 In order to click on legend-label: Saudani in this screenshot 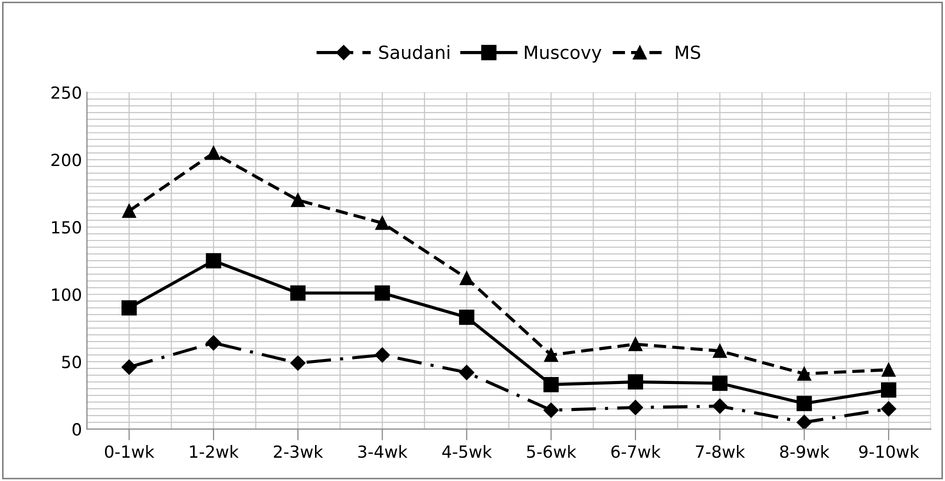, I will do `click(414, 52)`.